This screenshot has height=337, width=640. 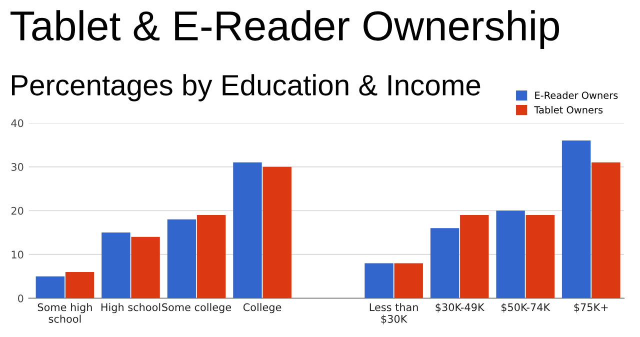 I want to click on x-tick-label: Some high school, so click(x=65, y=313).